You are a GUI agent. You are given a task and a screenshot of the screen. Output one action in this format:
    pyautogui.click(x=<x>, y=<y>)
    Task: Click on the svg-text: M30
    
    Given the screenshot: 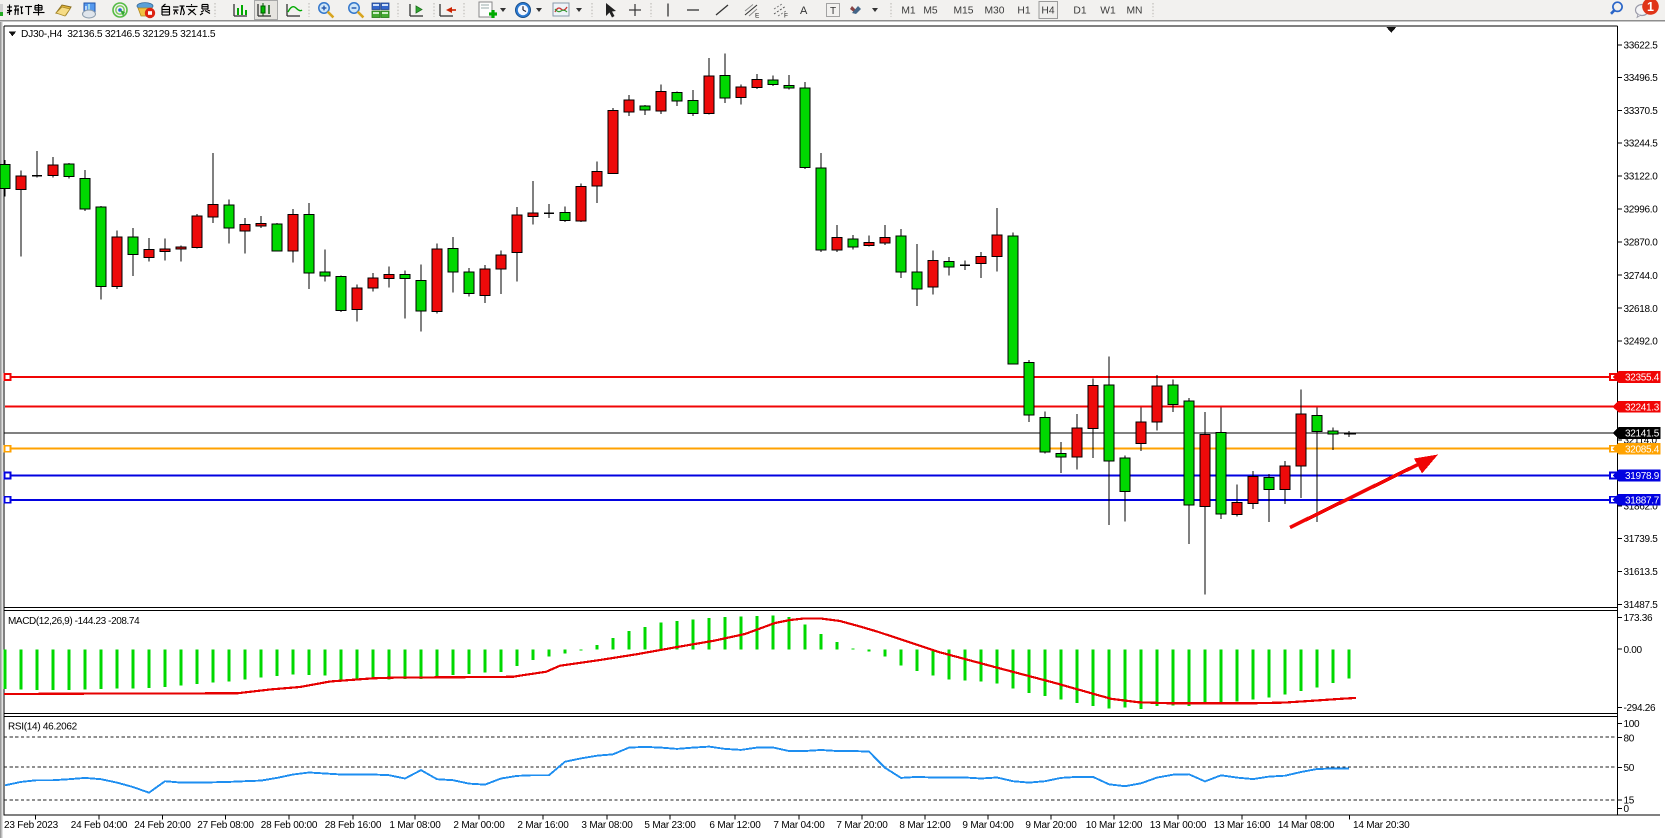 What is the action you would take?
    pyautogui.click(x=994, y=11)
    